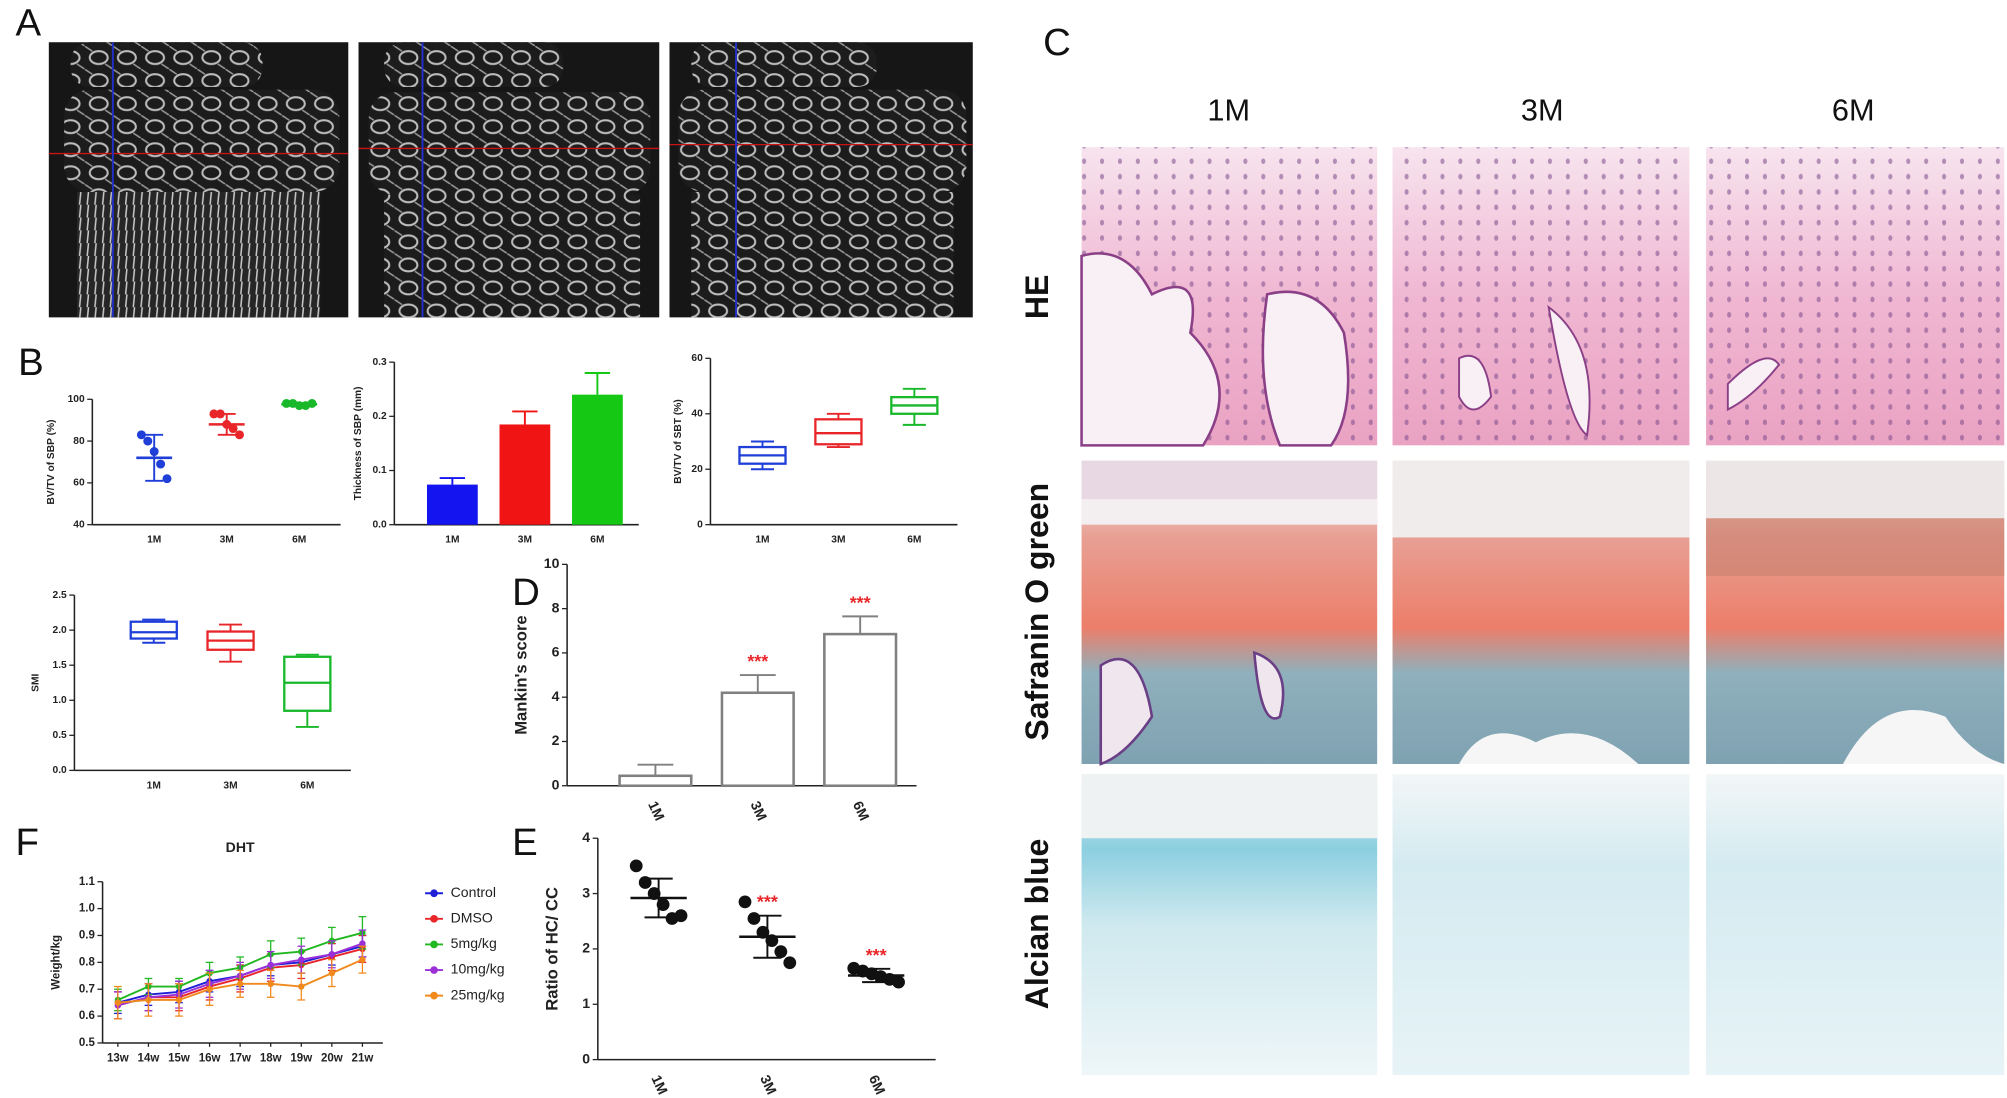 The width and height of the screenshot is (2007, 1098). Describe the element at coordinates (60, 700) in the screenshot. I see `y-tick-label: 1.0` at that location.